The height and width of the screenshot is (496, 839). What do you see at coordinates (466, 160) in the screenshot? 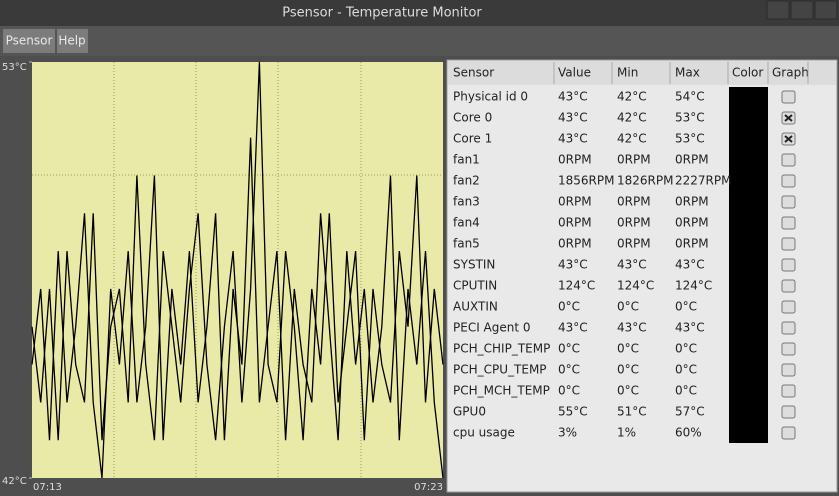
I see `table-cell: fan1` at bounding box center [466, 160].